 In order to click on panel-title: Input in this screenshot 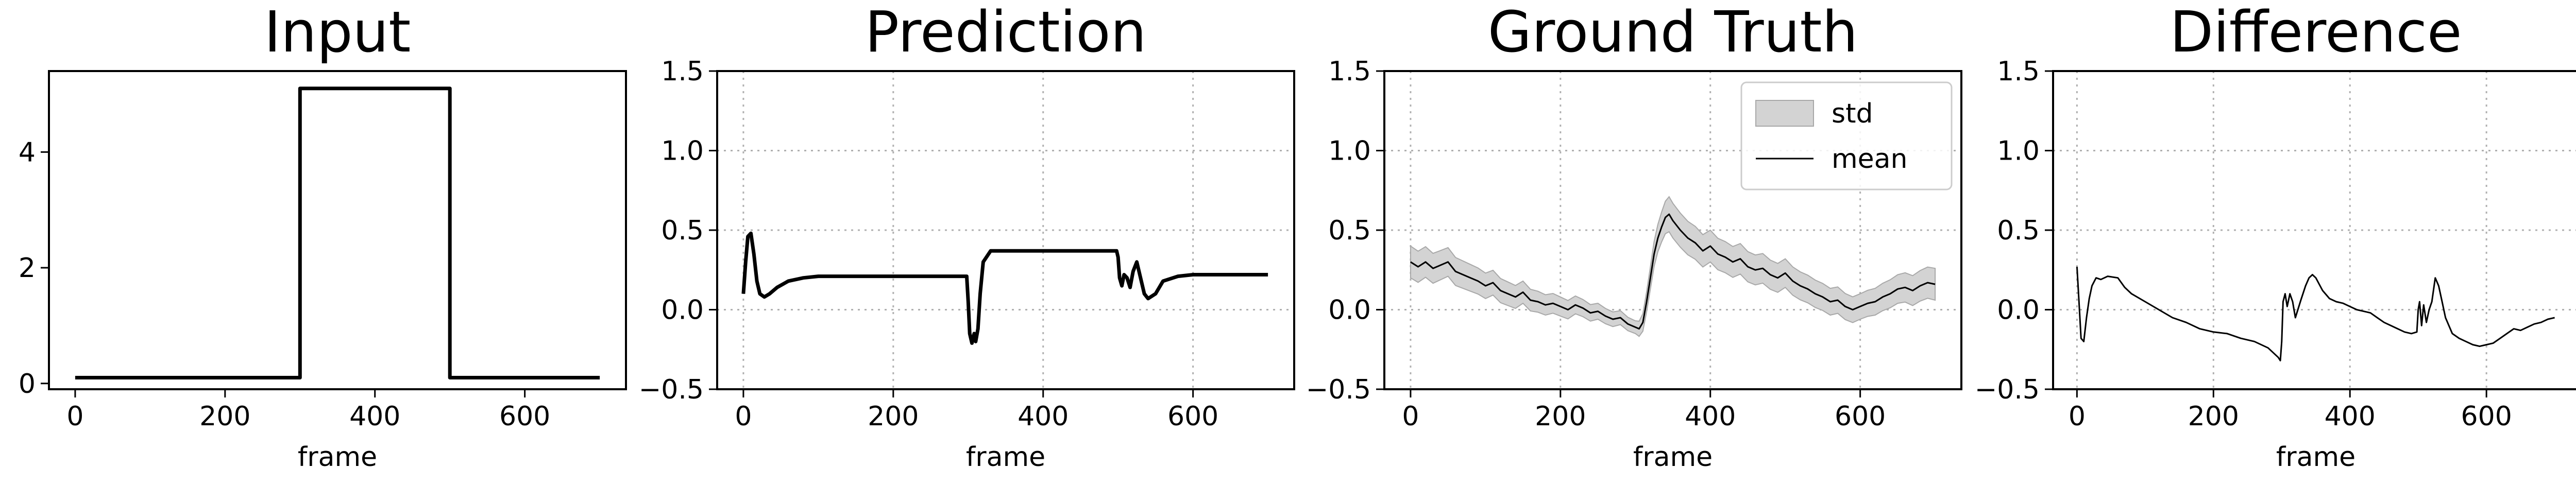, I will do `click(337, 32)`.